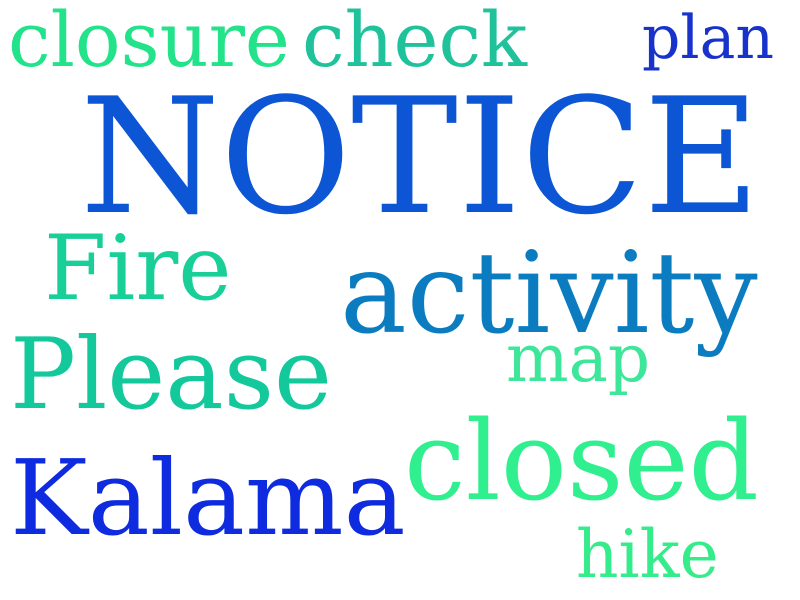  What do you see at coordinates (171, 375) in the screenshot?
I see `word-please: Please` at bounding box center [171, 375].